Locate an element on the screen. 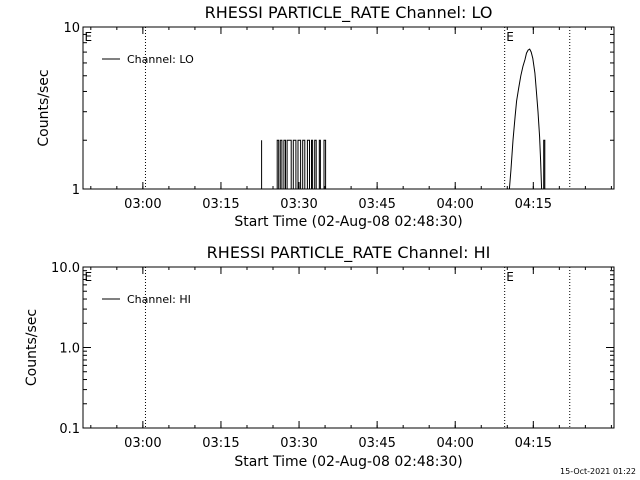 The image size is (640, 480). y-tick-label: 1.0 is located at coordinates (69, 349).